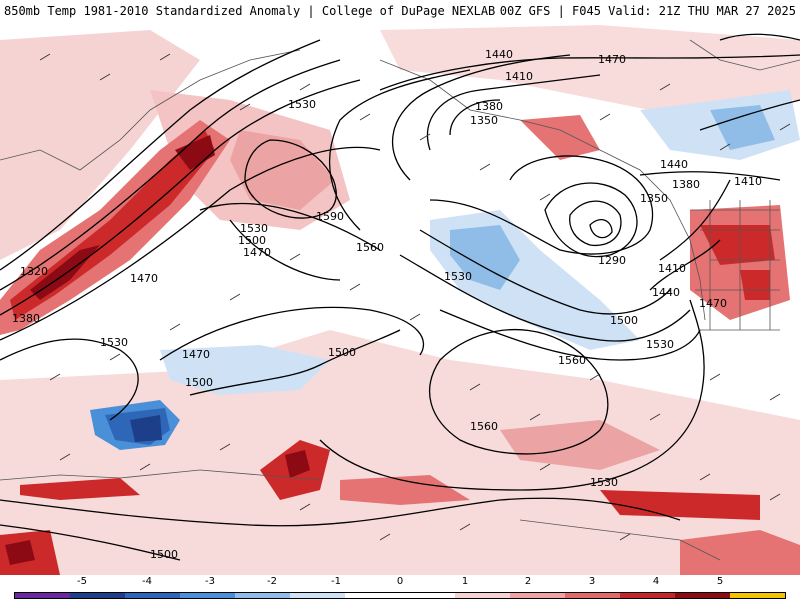 This screenshot has width=800, height=600. Describe the element at coordinates (336, 581) in the screenshot. I see `colorbar-tick: -1` at that location.